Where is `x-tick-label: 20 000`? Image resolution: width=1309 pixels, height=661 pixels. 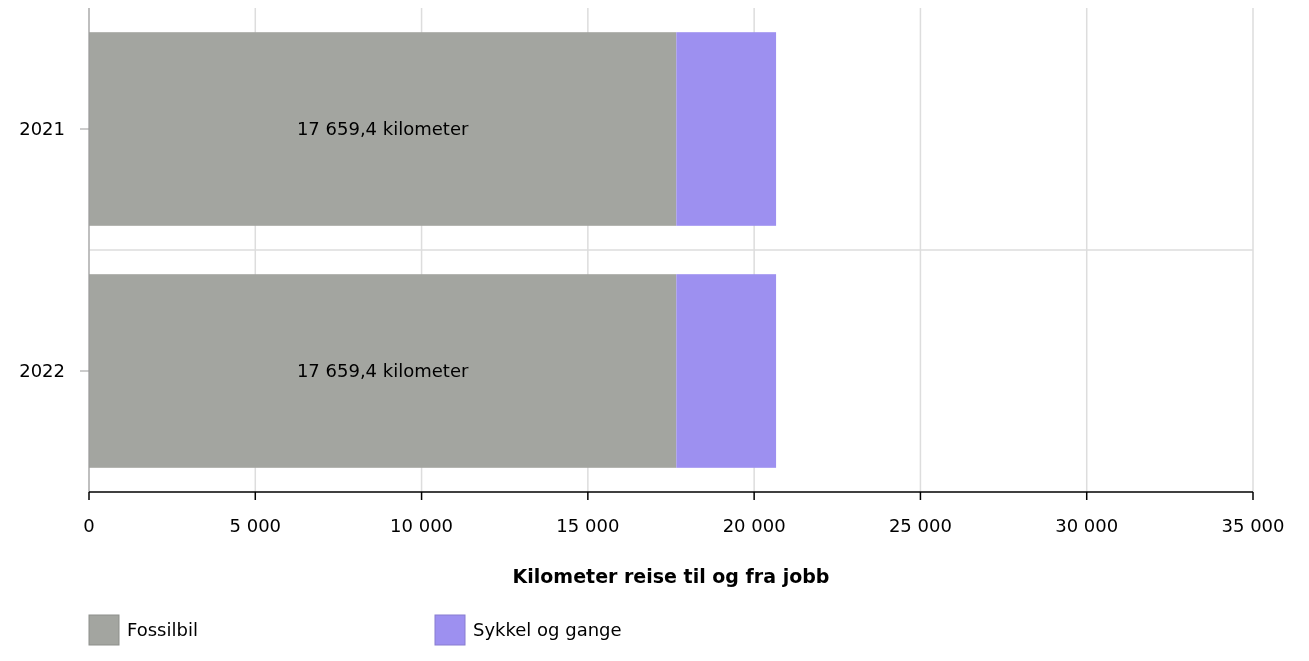 x-tick-label: 20 000 is located at coordinates (754, 525).